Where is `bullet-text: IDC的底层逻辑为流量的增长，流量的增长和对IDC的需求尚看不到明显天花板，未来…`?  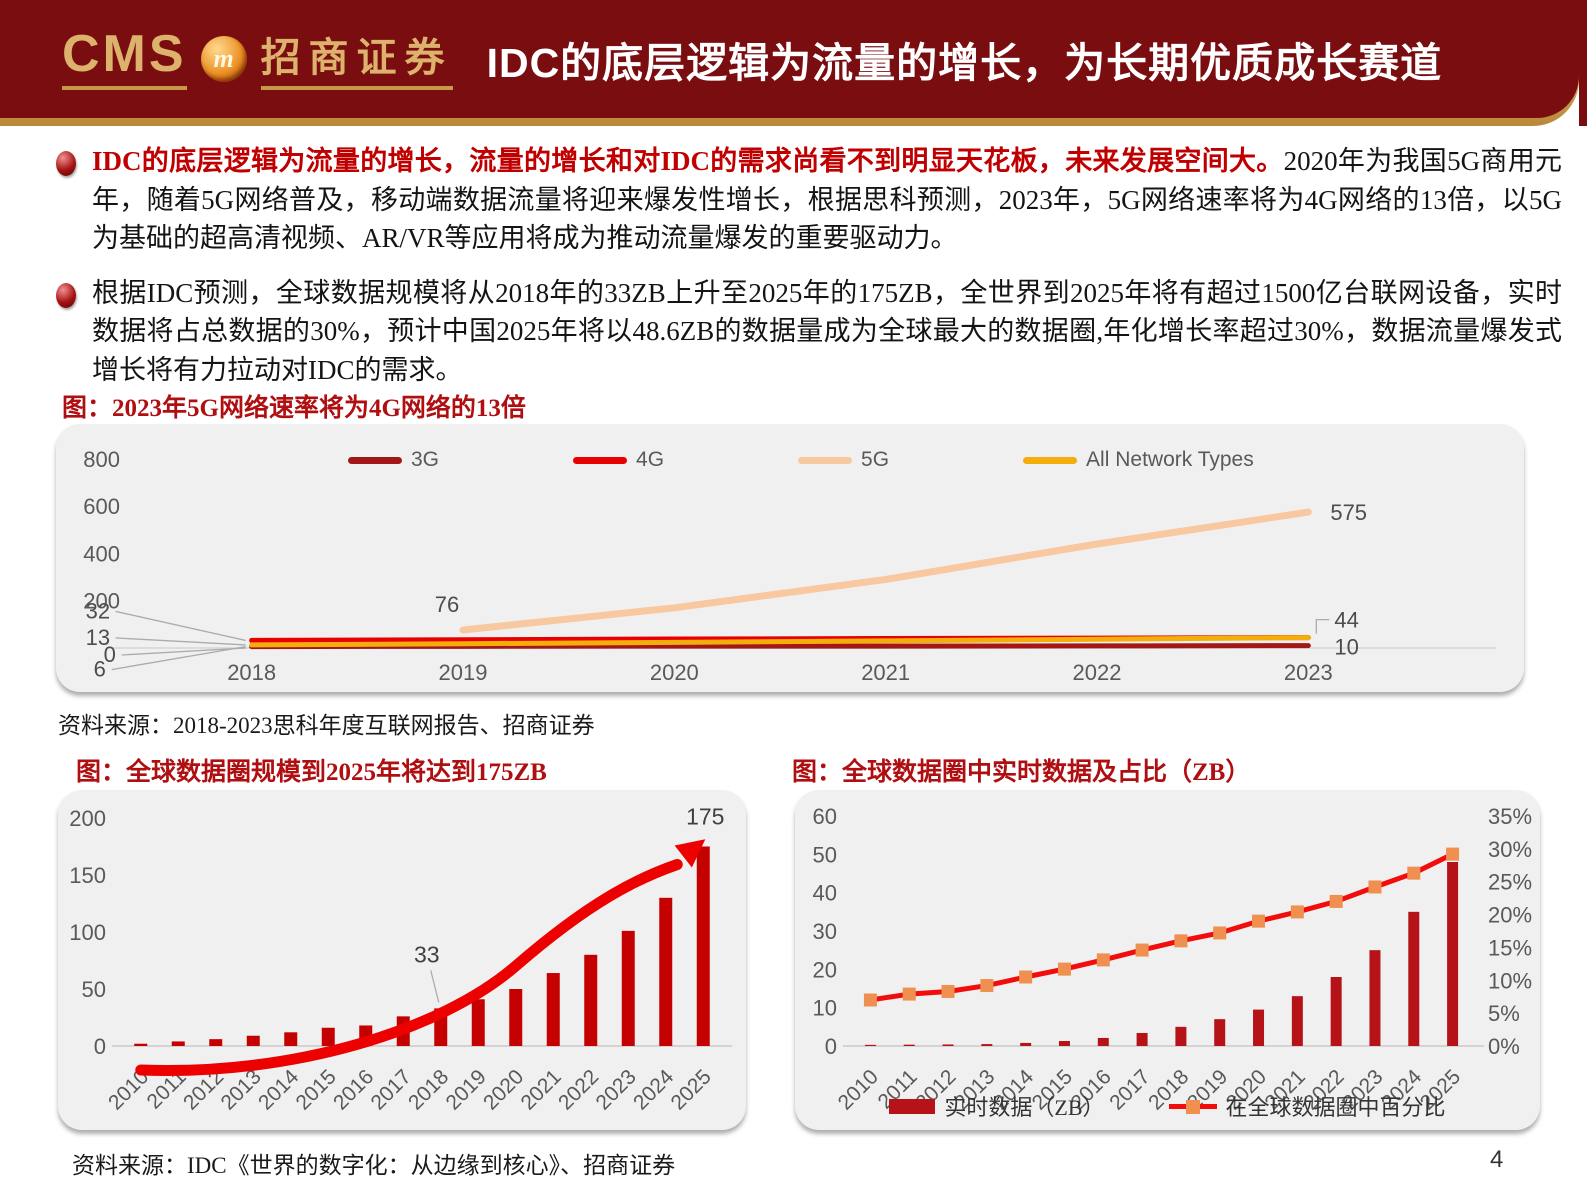
bullet-text: IDC的底层逻辑为流量的增长，流量的增长和对IDC的需求尚看不到明显天花板，未来… is located at coordinates (827, 200).